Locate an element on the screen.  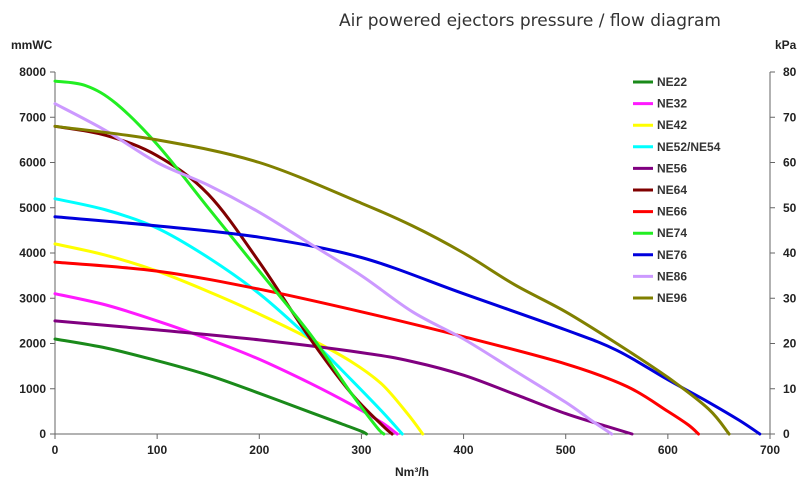
x-tick-label: 500 is located at coordinates (566, 450).